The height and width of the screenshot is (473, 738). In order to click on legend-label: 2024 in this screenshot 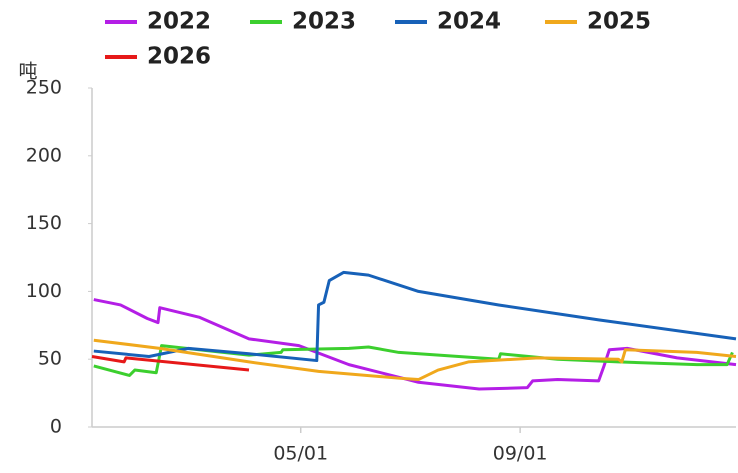, I will do `click(469, 22)`.